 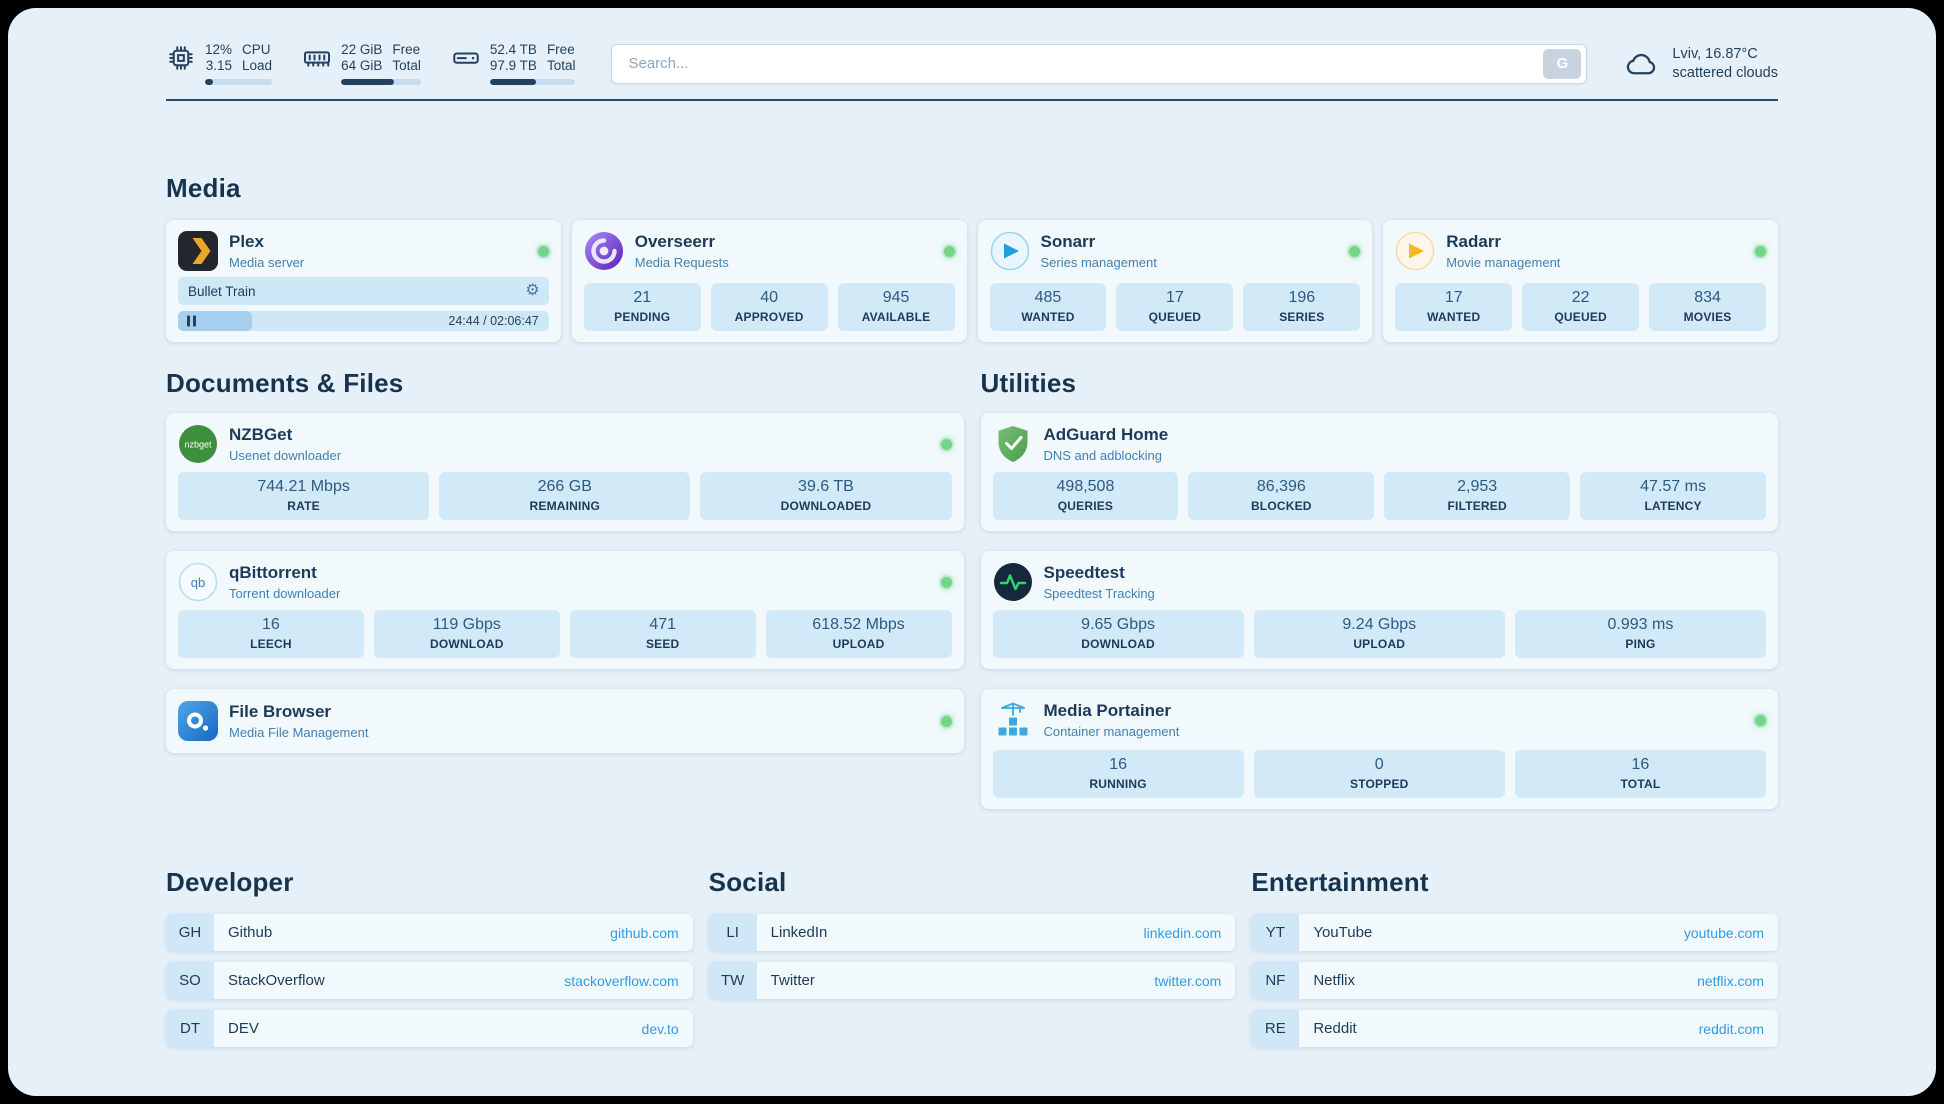 What do you see at coordinates (317, 59) in the screenshot?
I see `ram-icon` at bounding box center [317, 59].